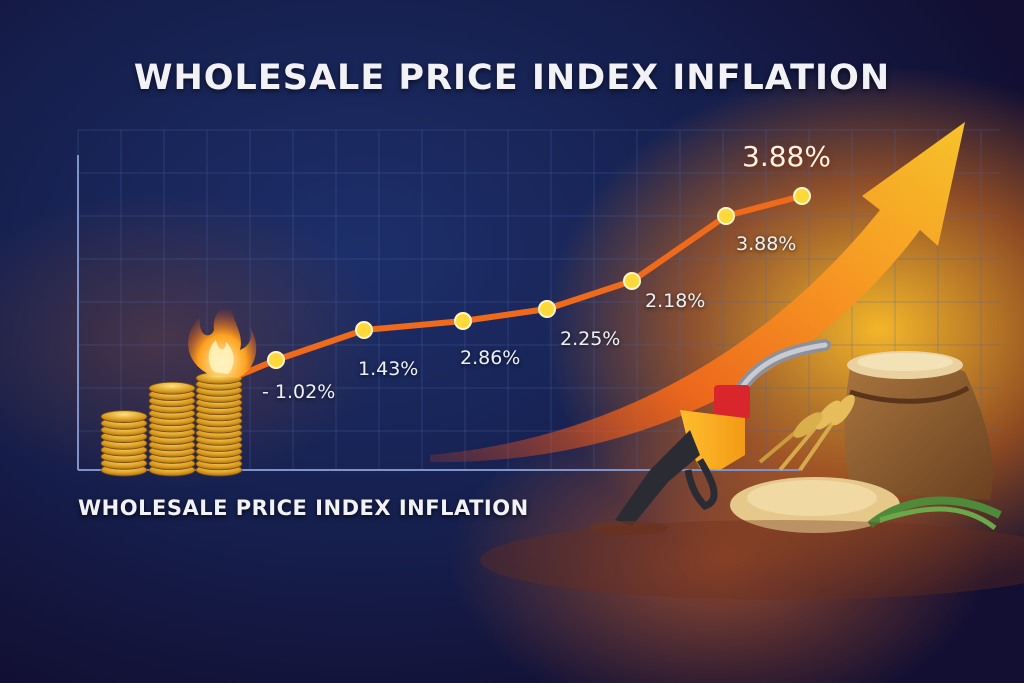 The image size is (1024, 683). What do you see at coordinates (490, 358) in the screenshot?
I see `data-label: 2.86%` at bounding box center [490, 358].